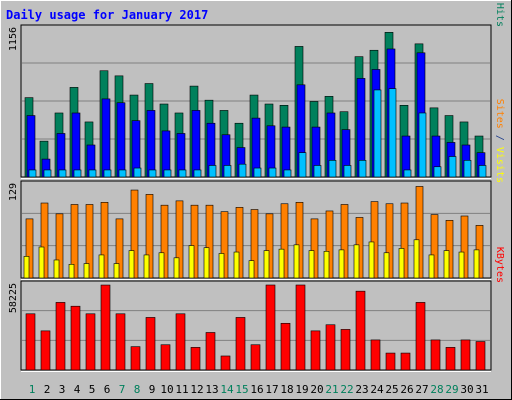 The height and width of the screenshot is (400, 512). I want to click on x-tick-label: 9, so click(152, 389).